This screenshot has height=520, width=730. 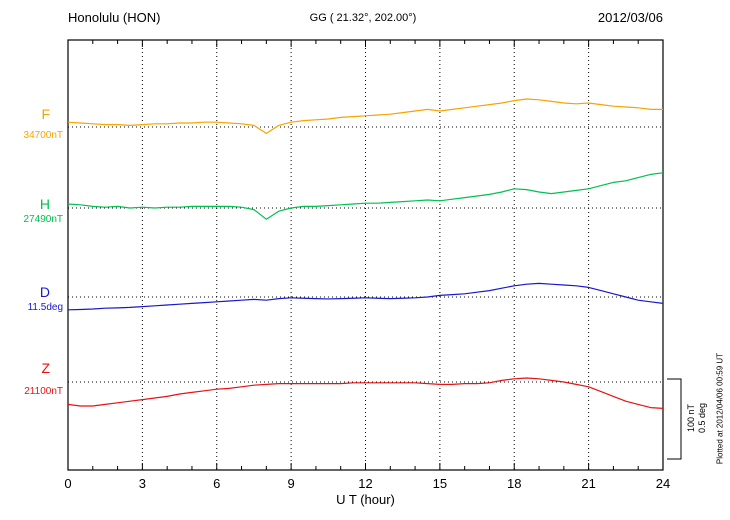 What do you see at coordinates (45, 307) in the screenshot?
I see `series-baseline-value-d: 11.5deg` at bounding box center [45, 307].